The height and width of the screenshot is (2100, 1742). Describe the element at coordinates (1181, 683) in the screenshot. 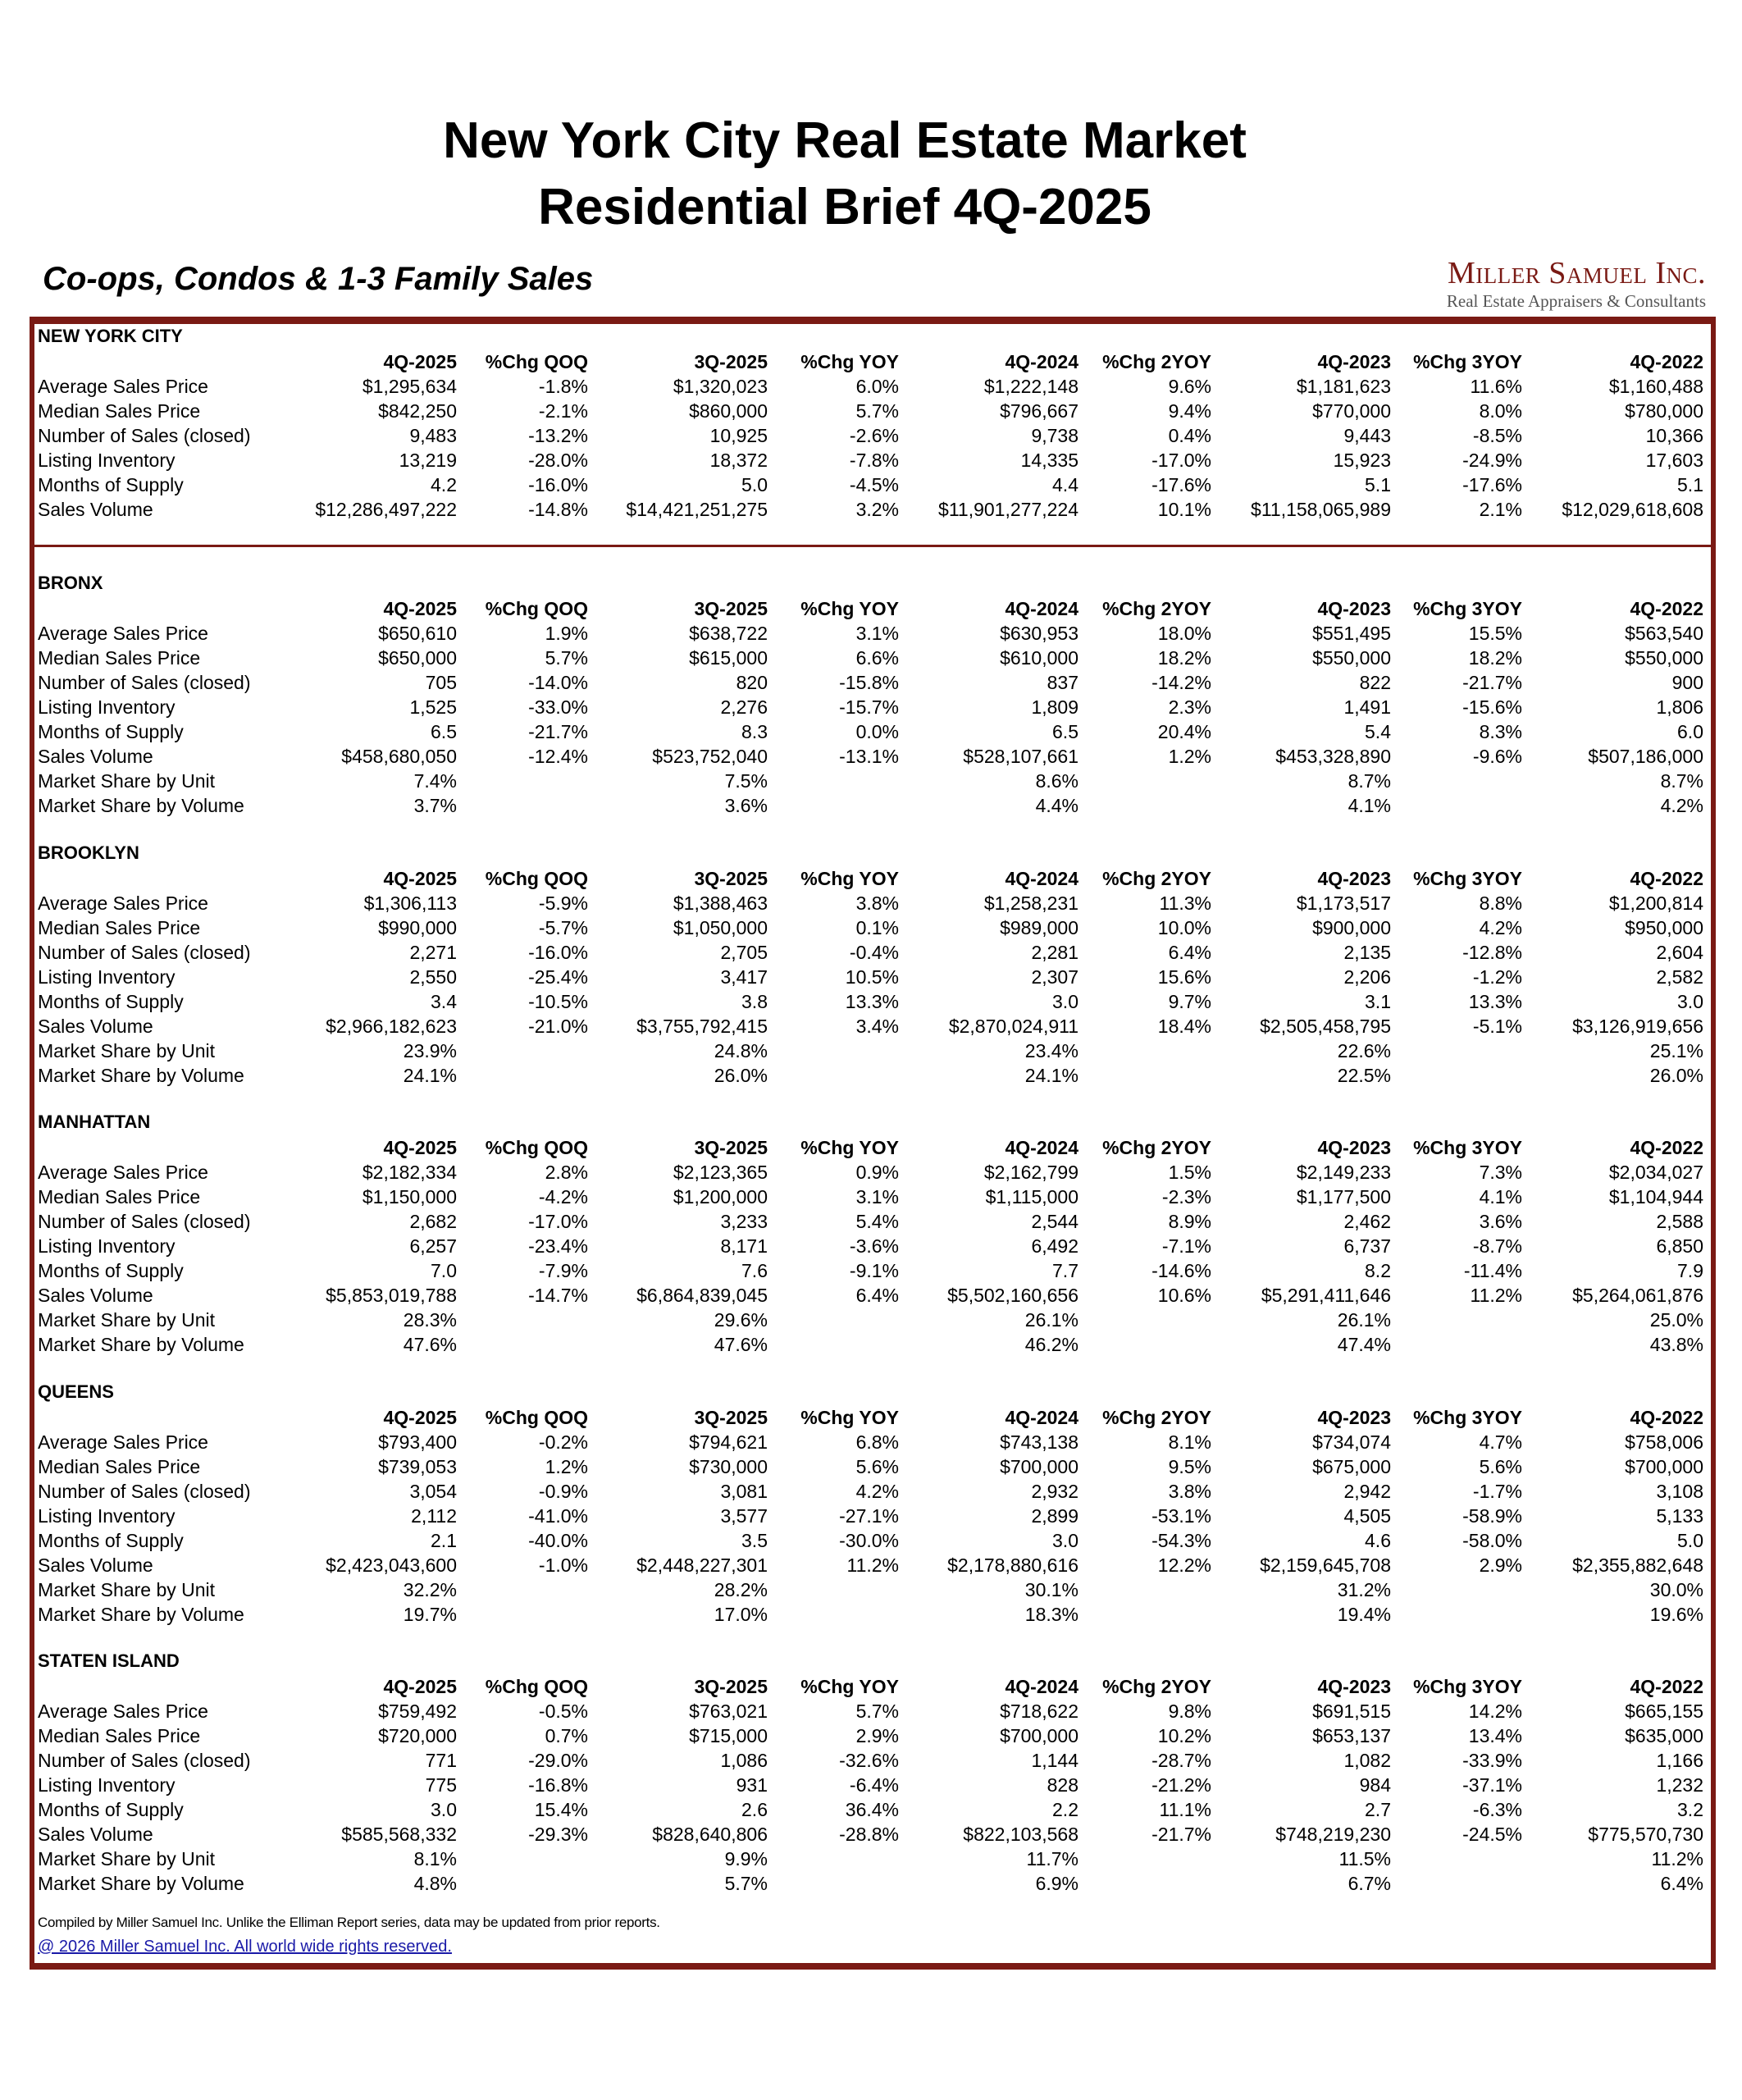

I see `data-cell: -14.2%` at that location.